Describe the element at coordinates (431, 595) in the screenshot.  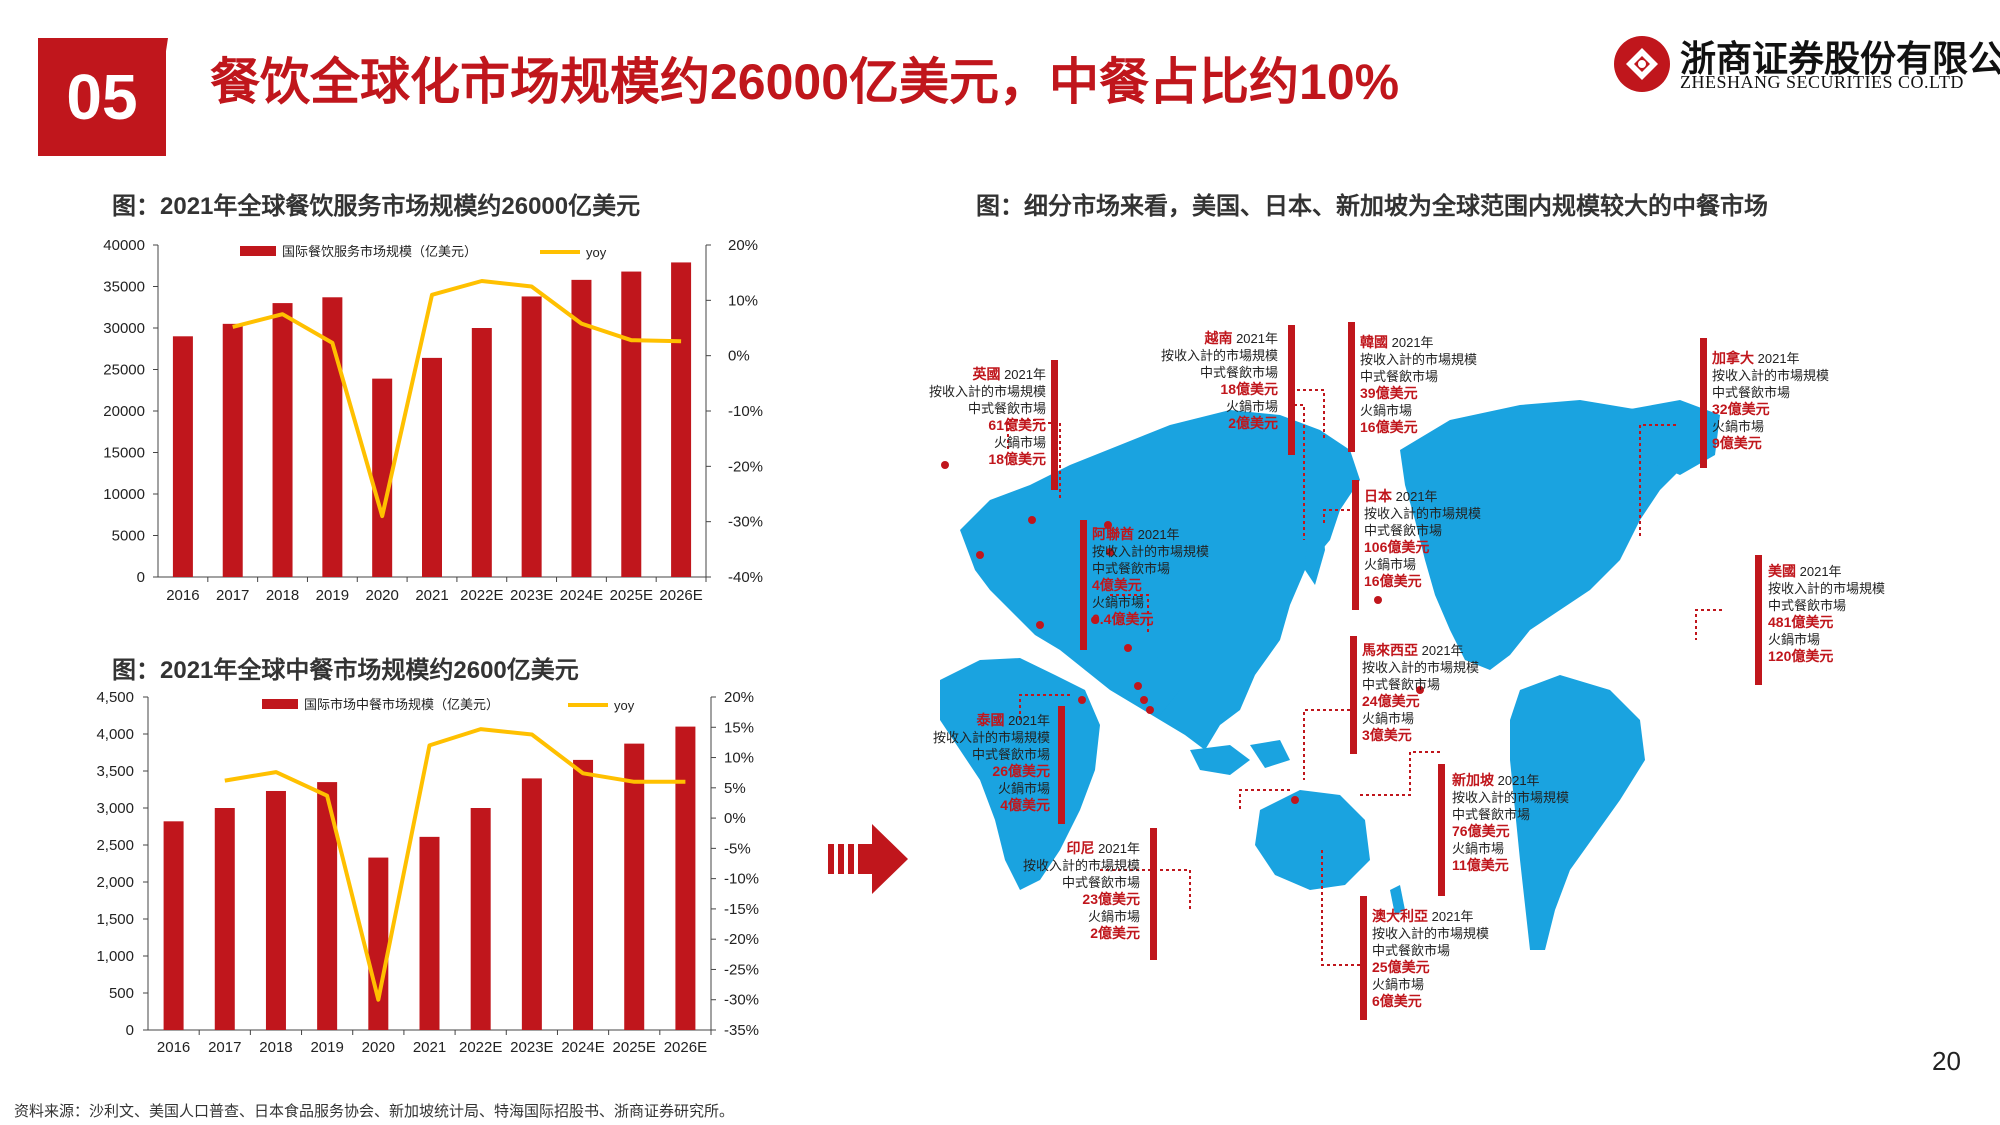
I see `chart1-x-tick-label: 2021` at that location.